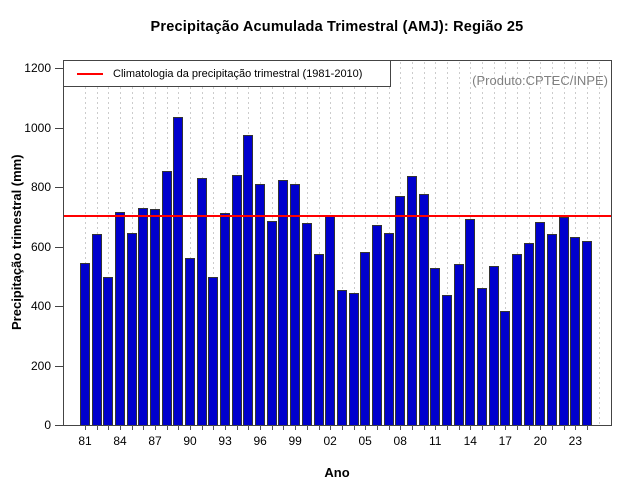 The height and width of the screenshot is (500, 640). Describe the element at coordinates (575, 441) in the screenshot. I see `x-tick-label: 23` at that location.